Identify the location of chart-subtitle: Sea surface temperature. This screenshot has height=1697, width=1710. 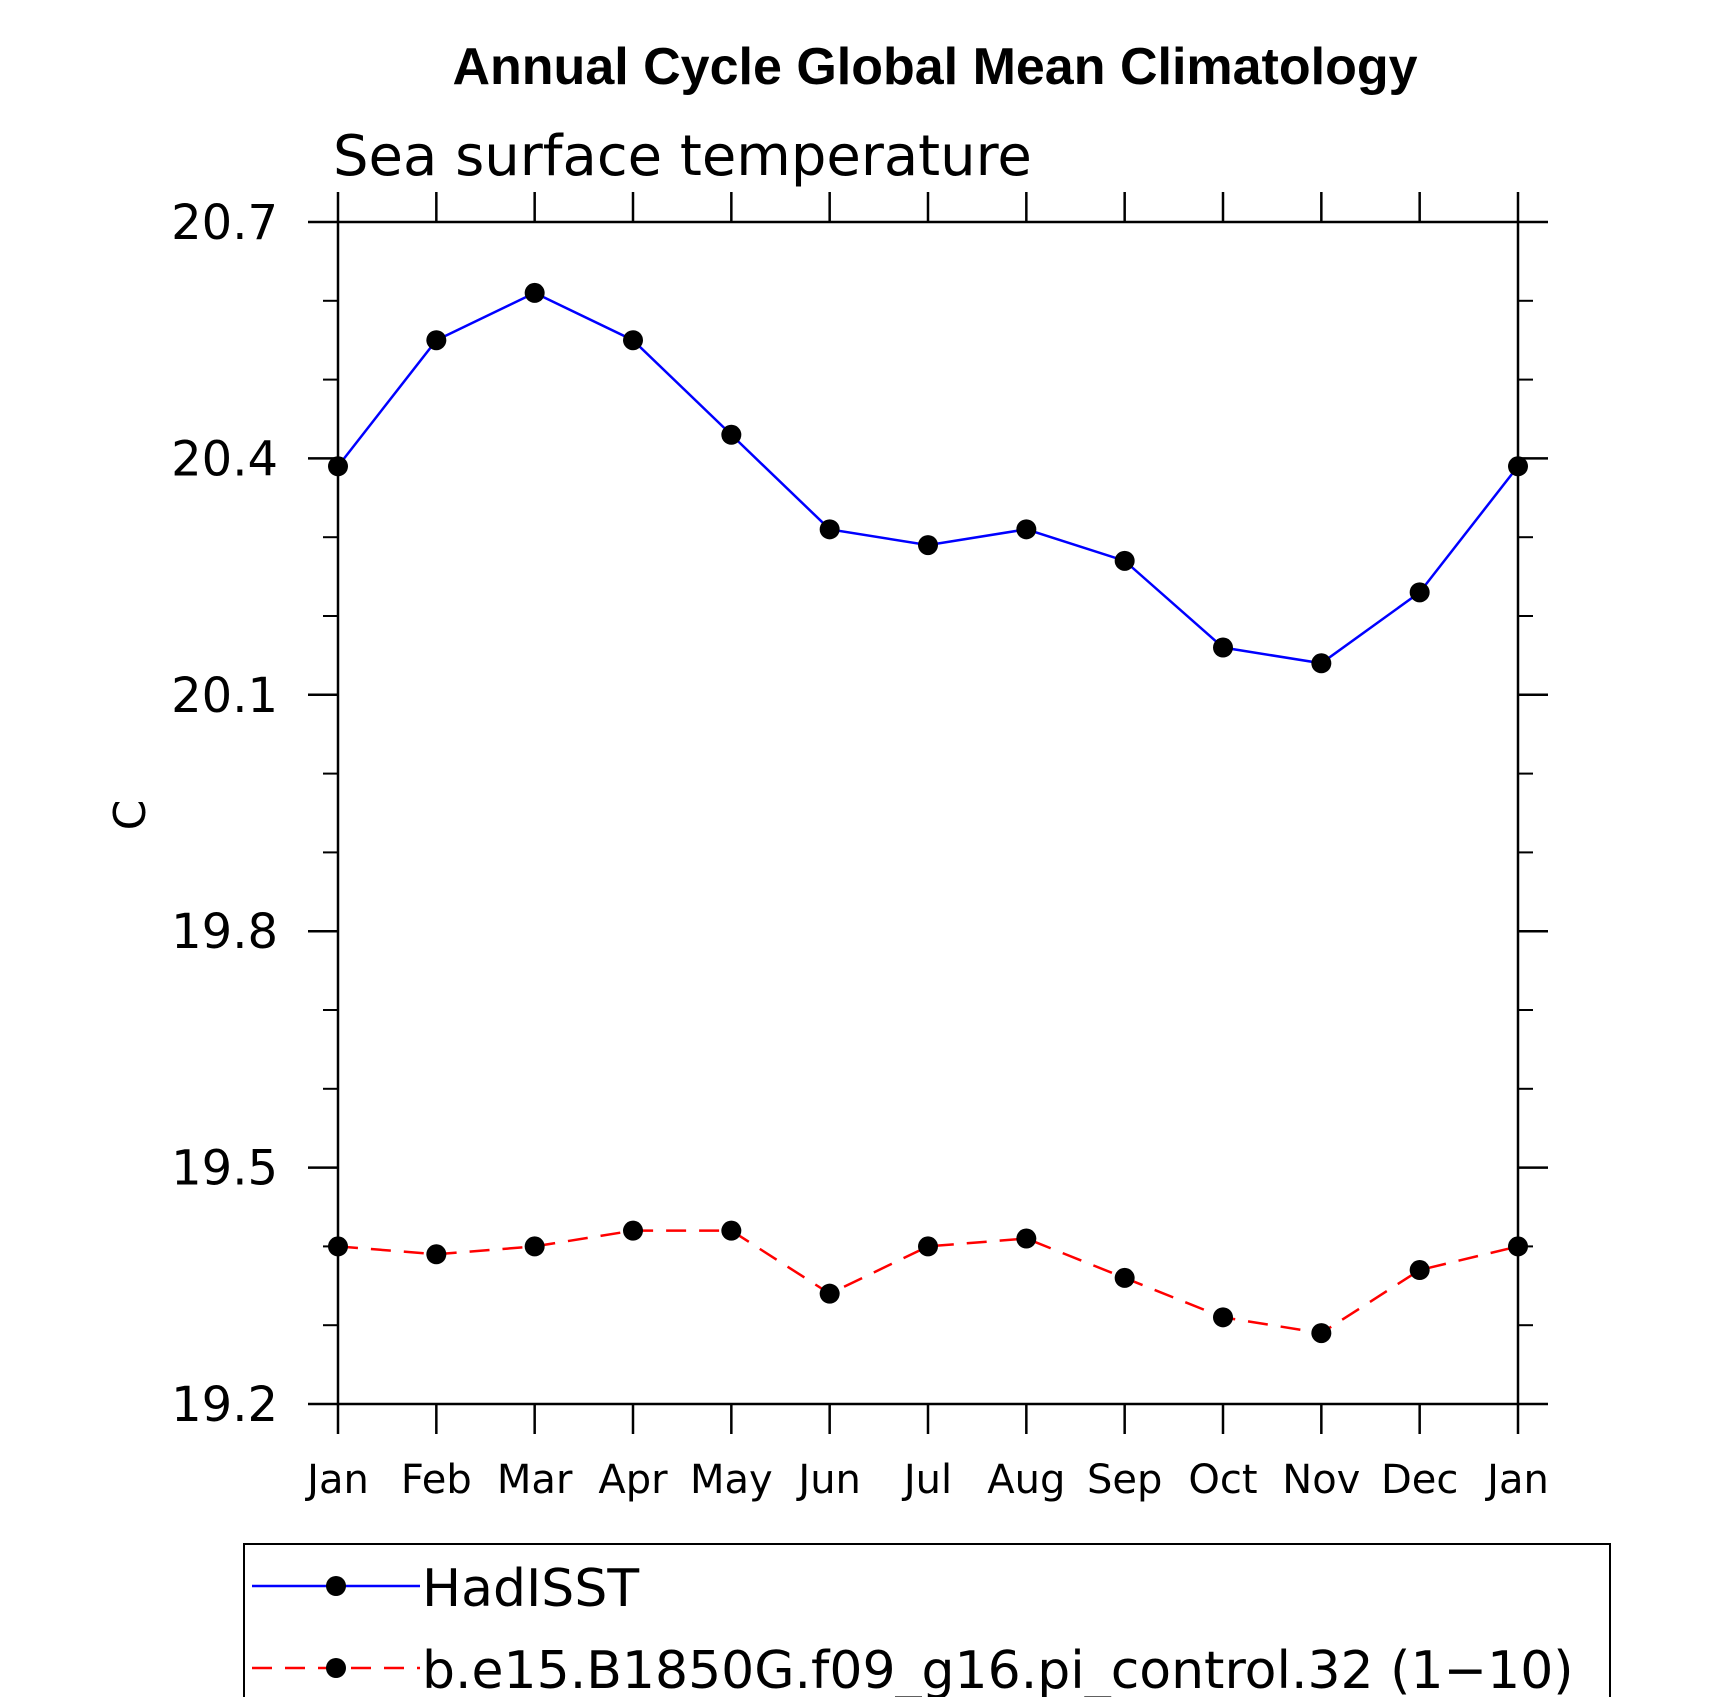
(682, 156).